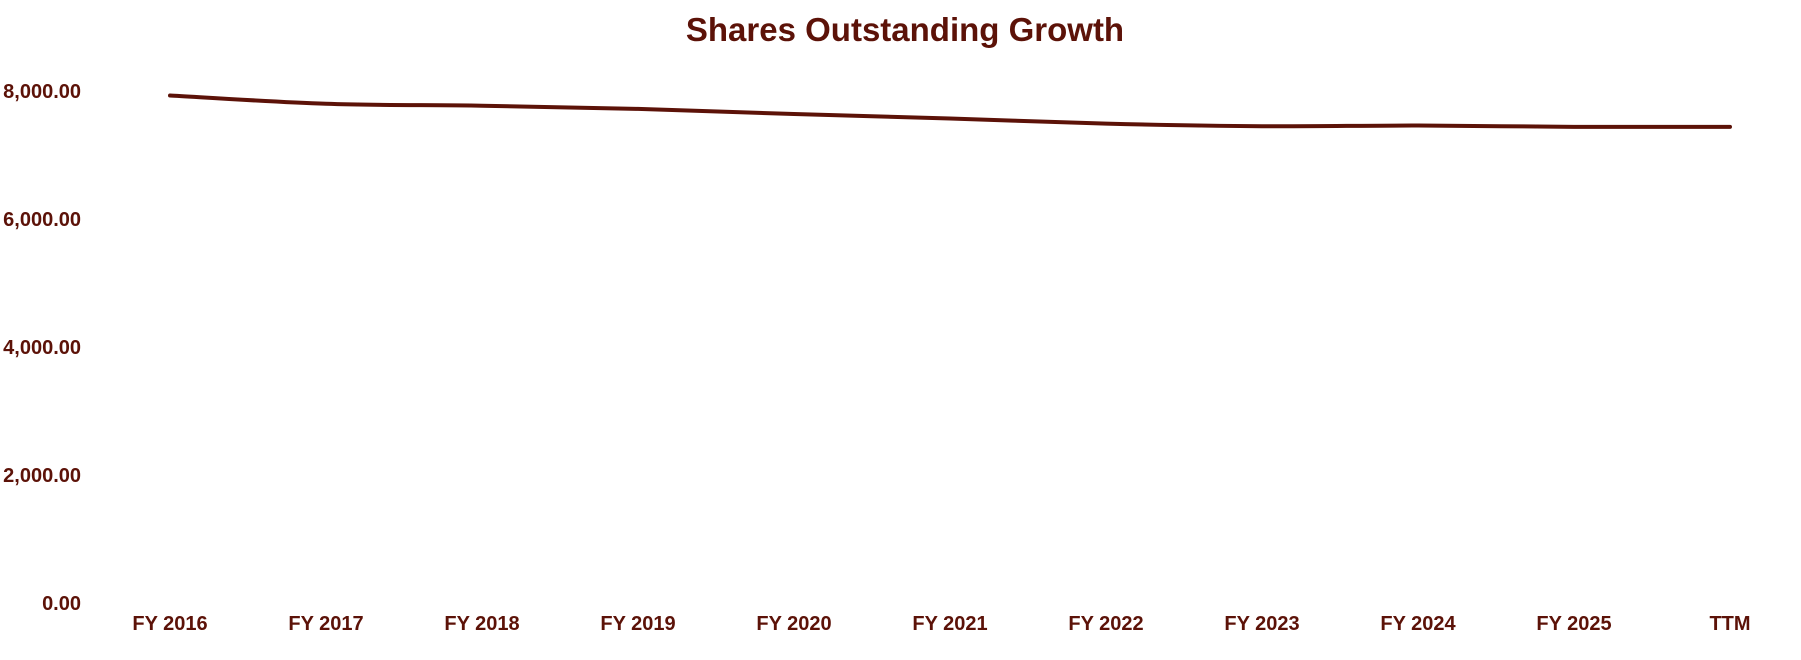  What do you see at coordinates (1105, 624) in the screenshot?
I see `x-tick-label: FY 2022` at bounding box center [1105, 624].